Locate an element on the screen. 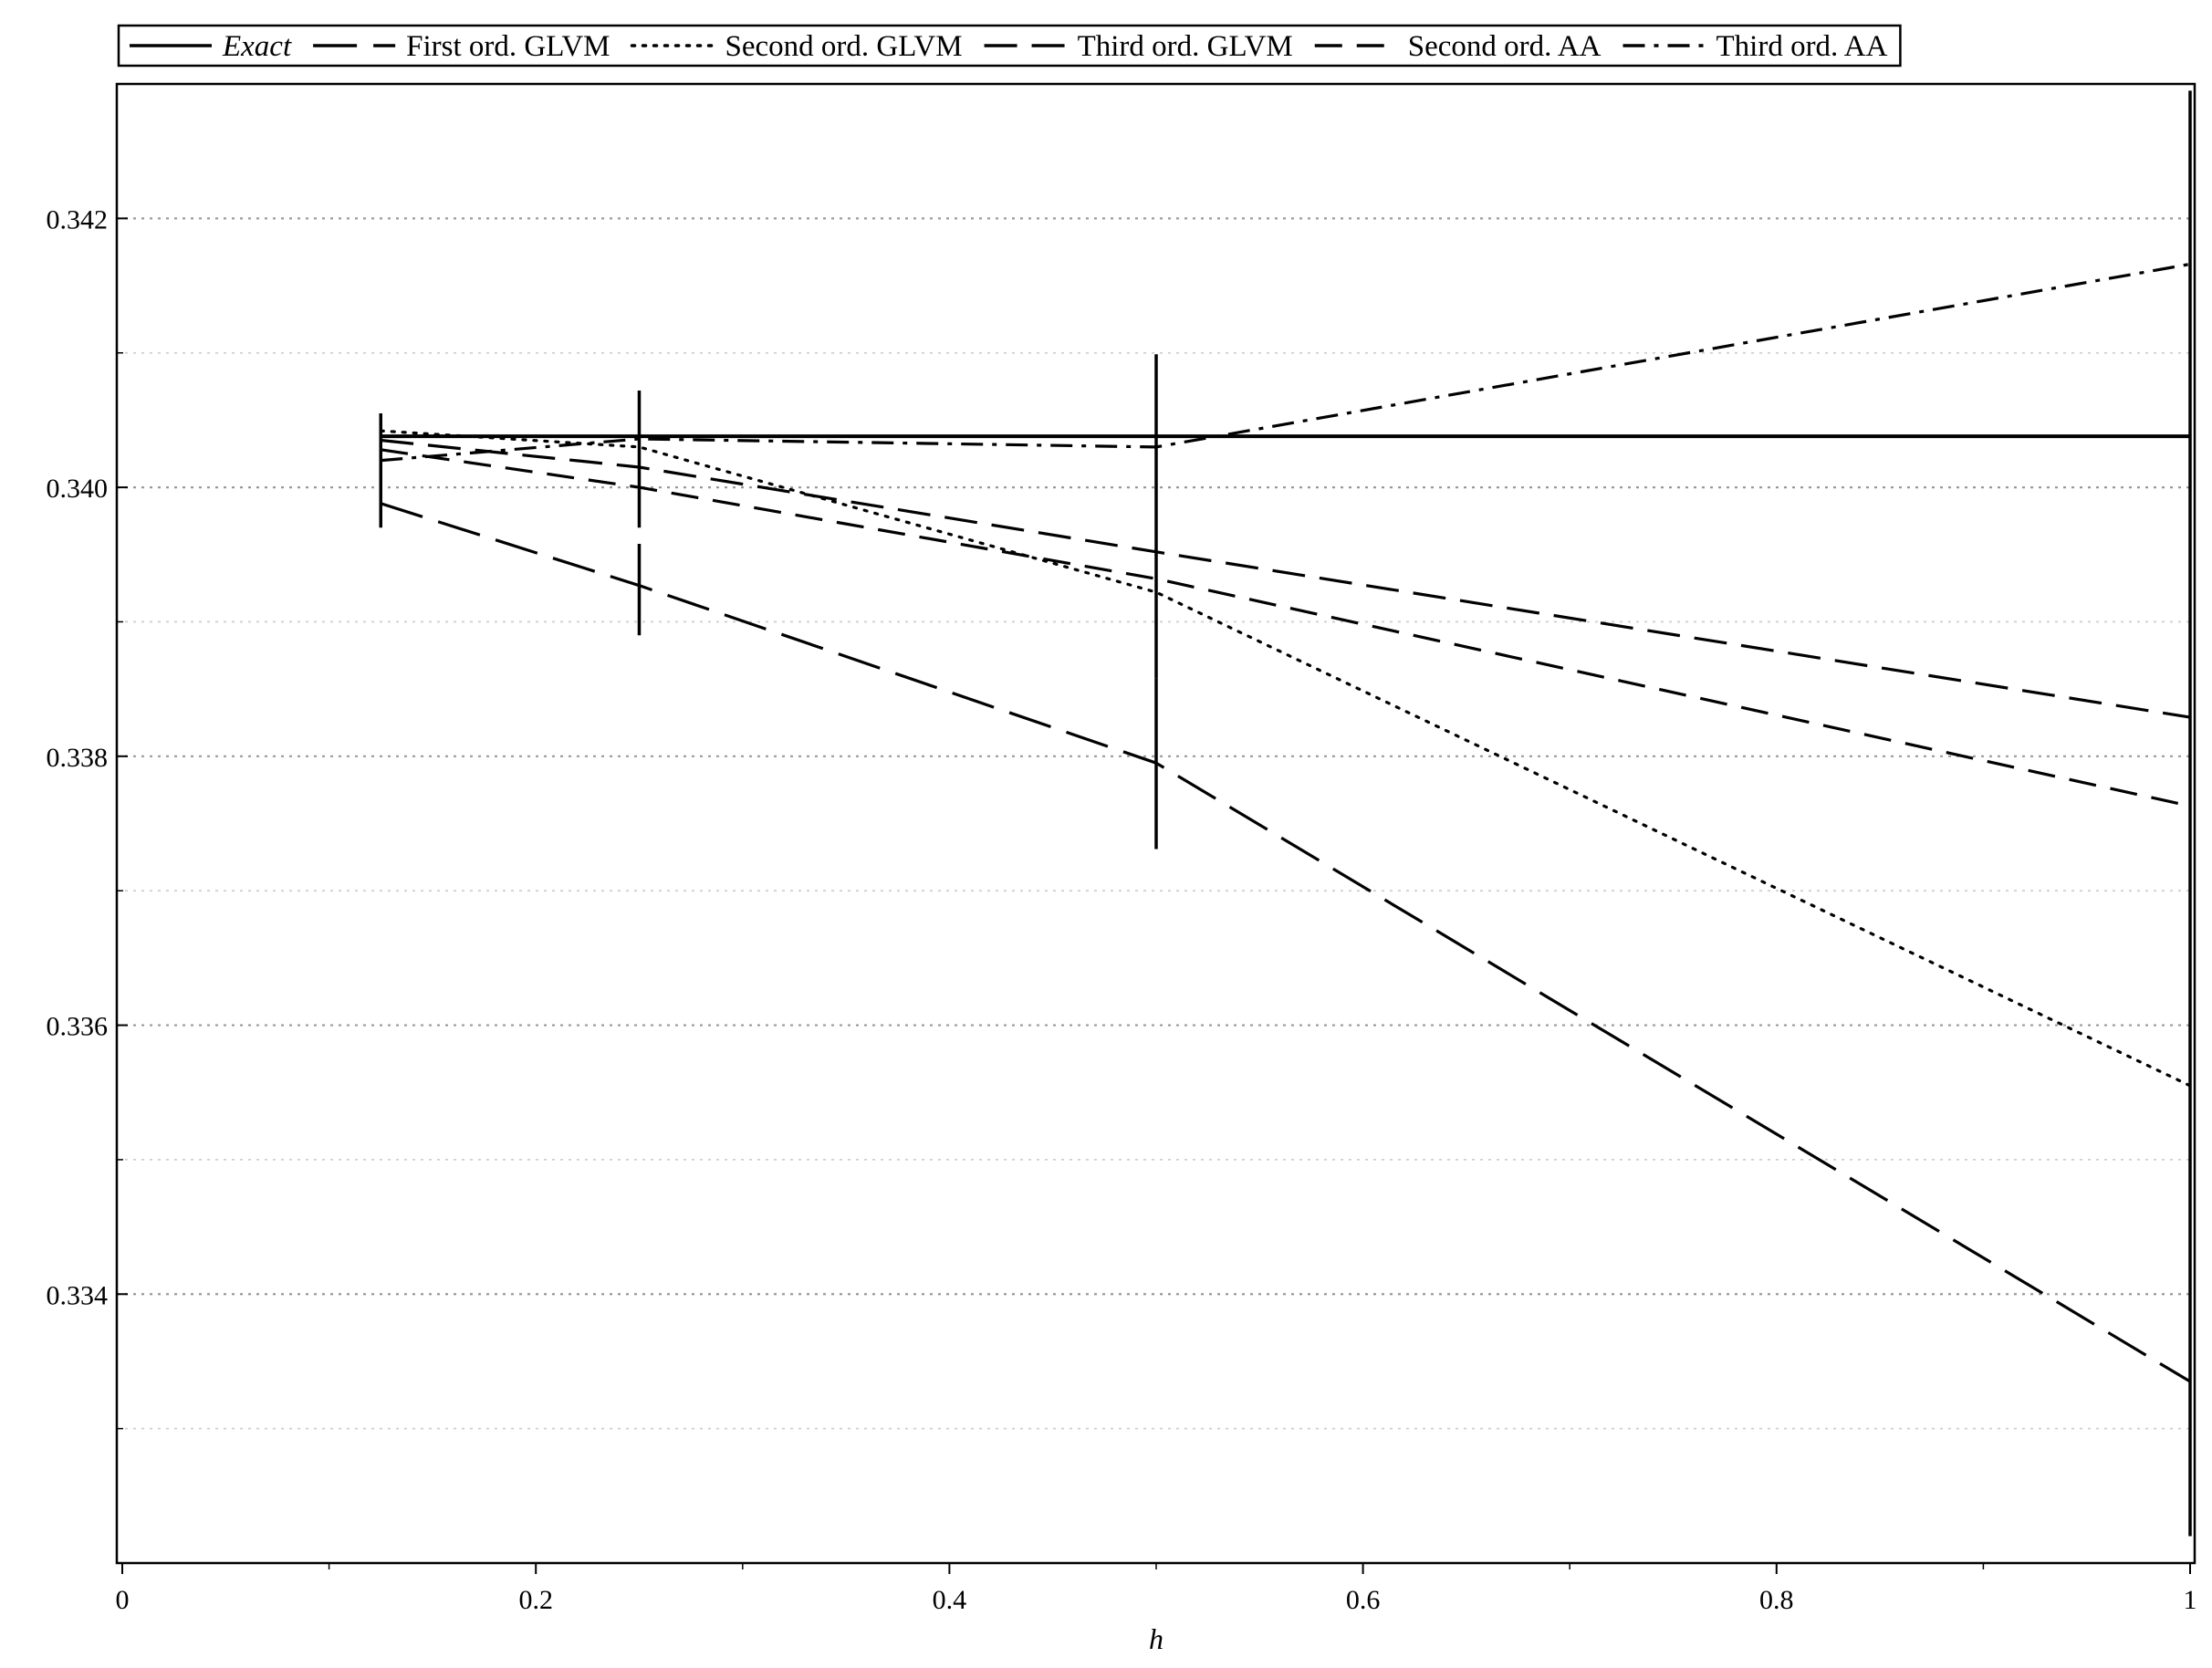 Image resolution: width=2212 pixels, height=1668 pixels. y-tick-label: 0.334 is located at coordinates (78, 1295).